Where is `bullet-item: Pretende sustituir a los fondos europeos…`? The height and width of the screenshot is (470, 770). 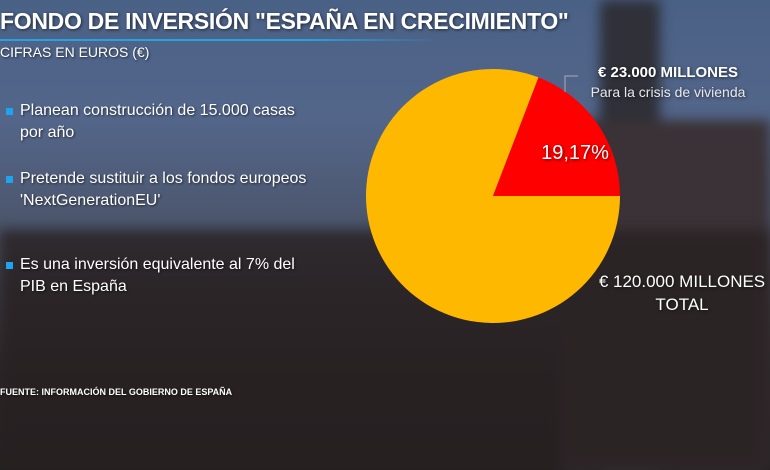
bullet-item: Pretende sustituir a los fondos europeos… is located at coordinates (178, 190).